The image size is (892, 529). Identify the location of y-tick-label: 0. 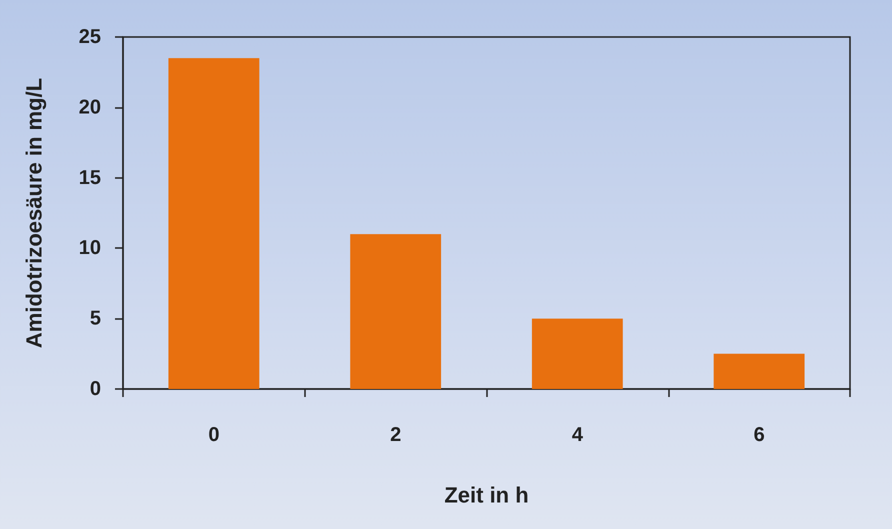
(95, 389).